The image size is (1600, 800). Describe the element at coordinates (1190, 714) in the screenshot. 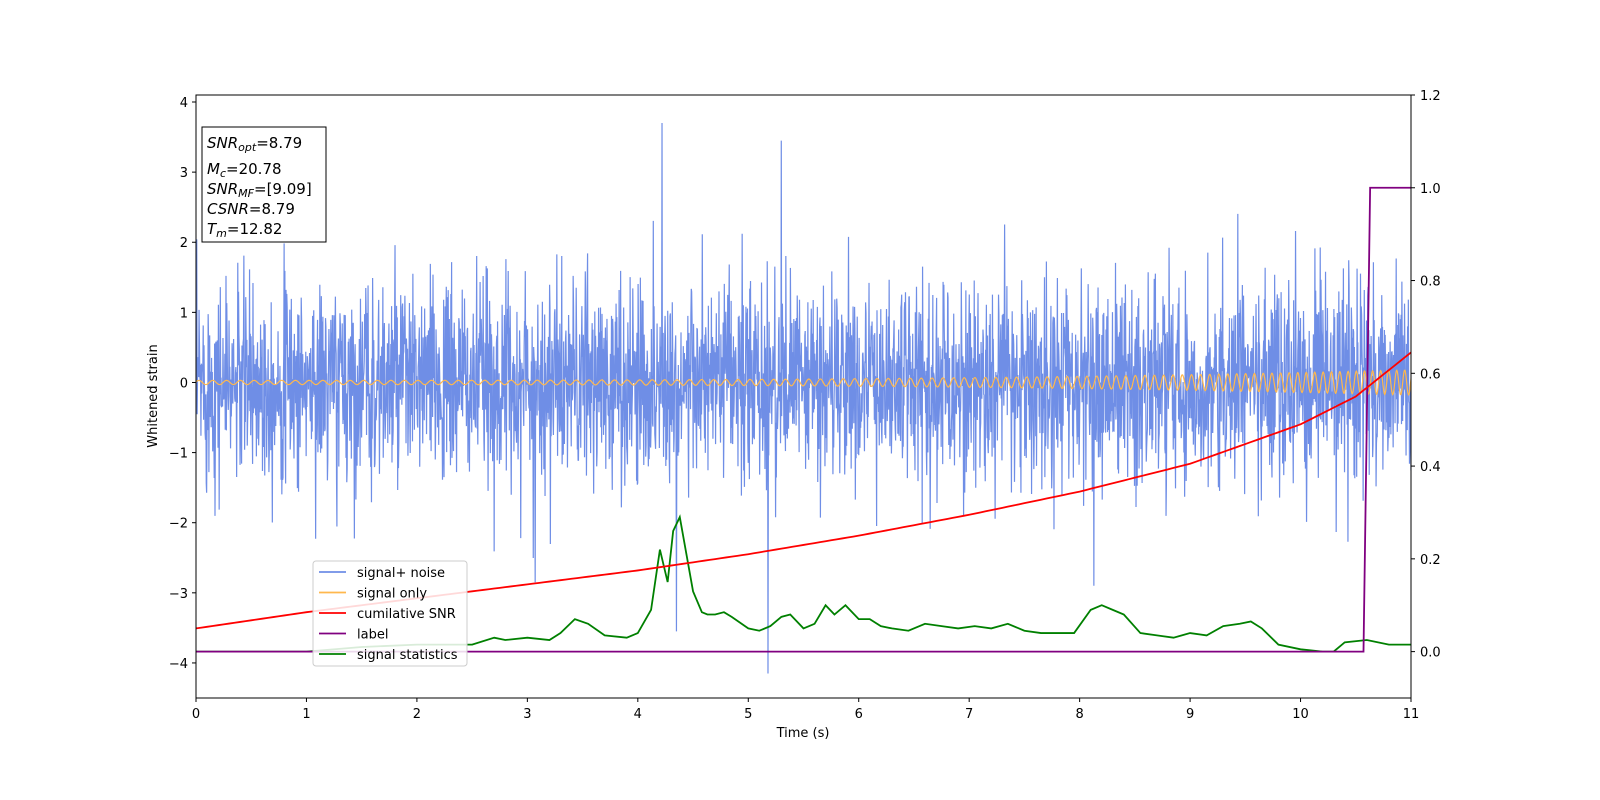

I see `x-tick-label: 9` at that location.